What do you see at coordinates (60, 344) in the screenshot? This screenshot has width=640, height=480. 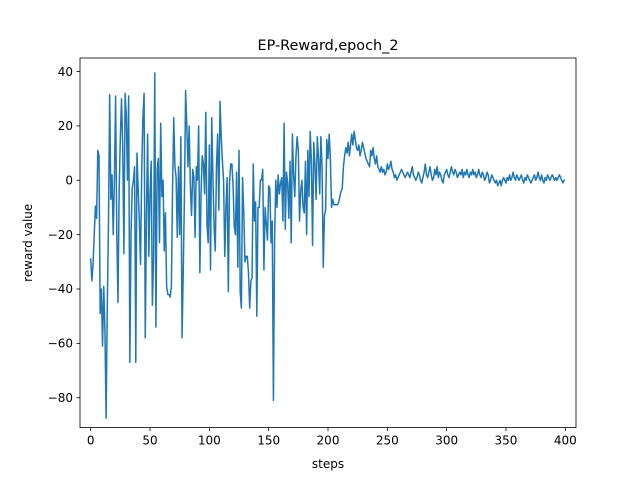 I see `y-tick-label: −60` at bounding box center [60, 344].